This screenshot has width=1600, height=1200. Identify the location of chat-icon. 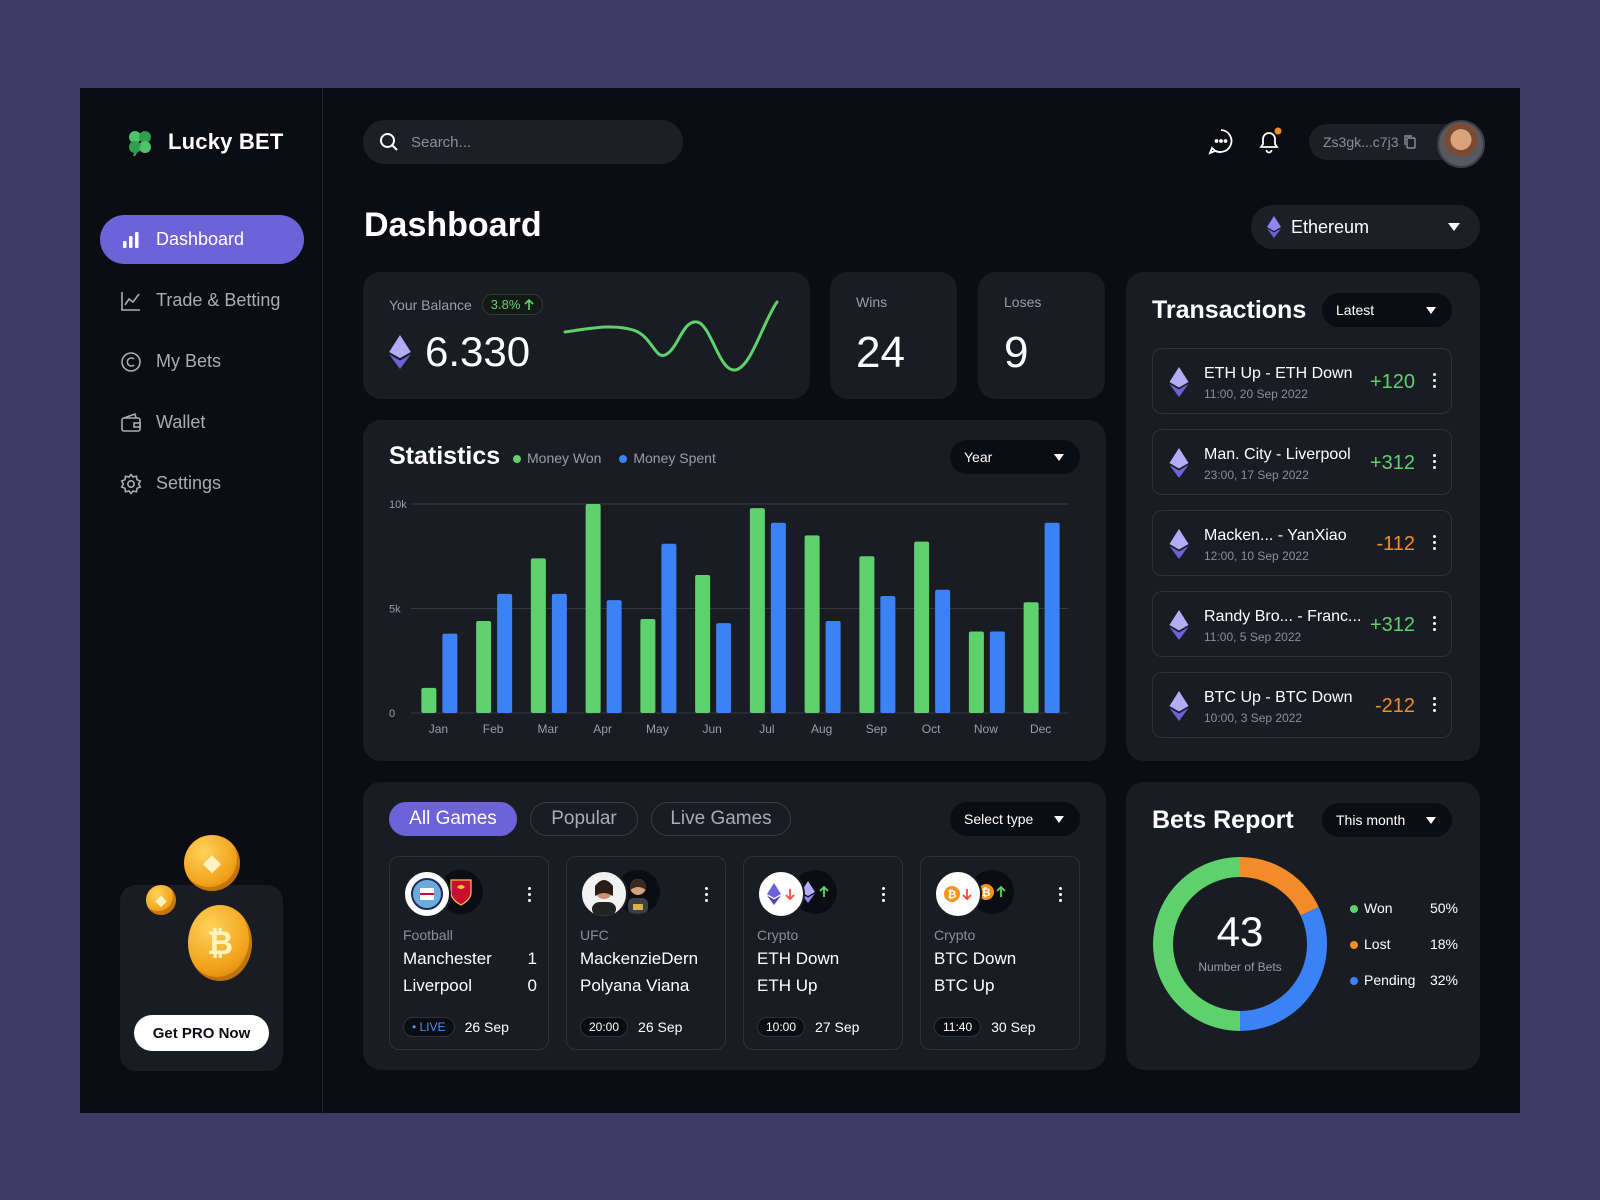
(1221, 141).